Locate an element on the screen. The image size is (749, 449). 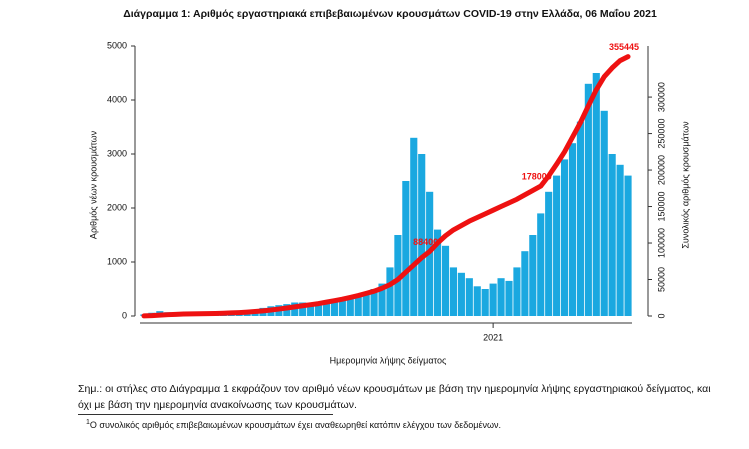
y2-tick-label: 50000 is located at coordinates (661, 279).